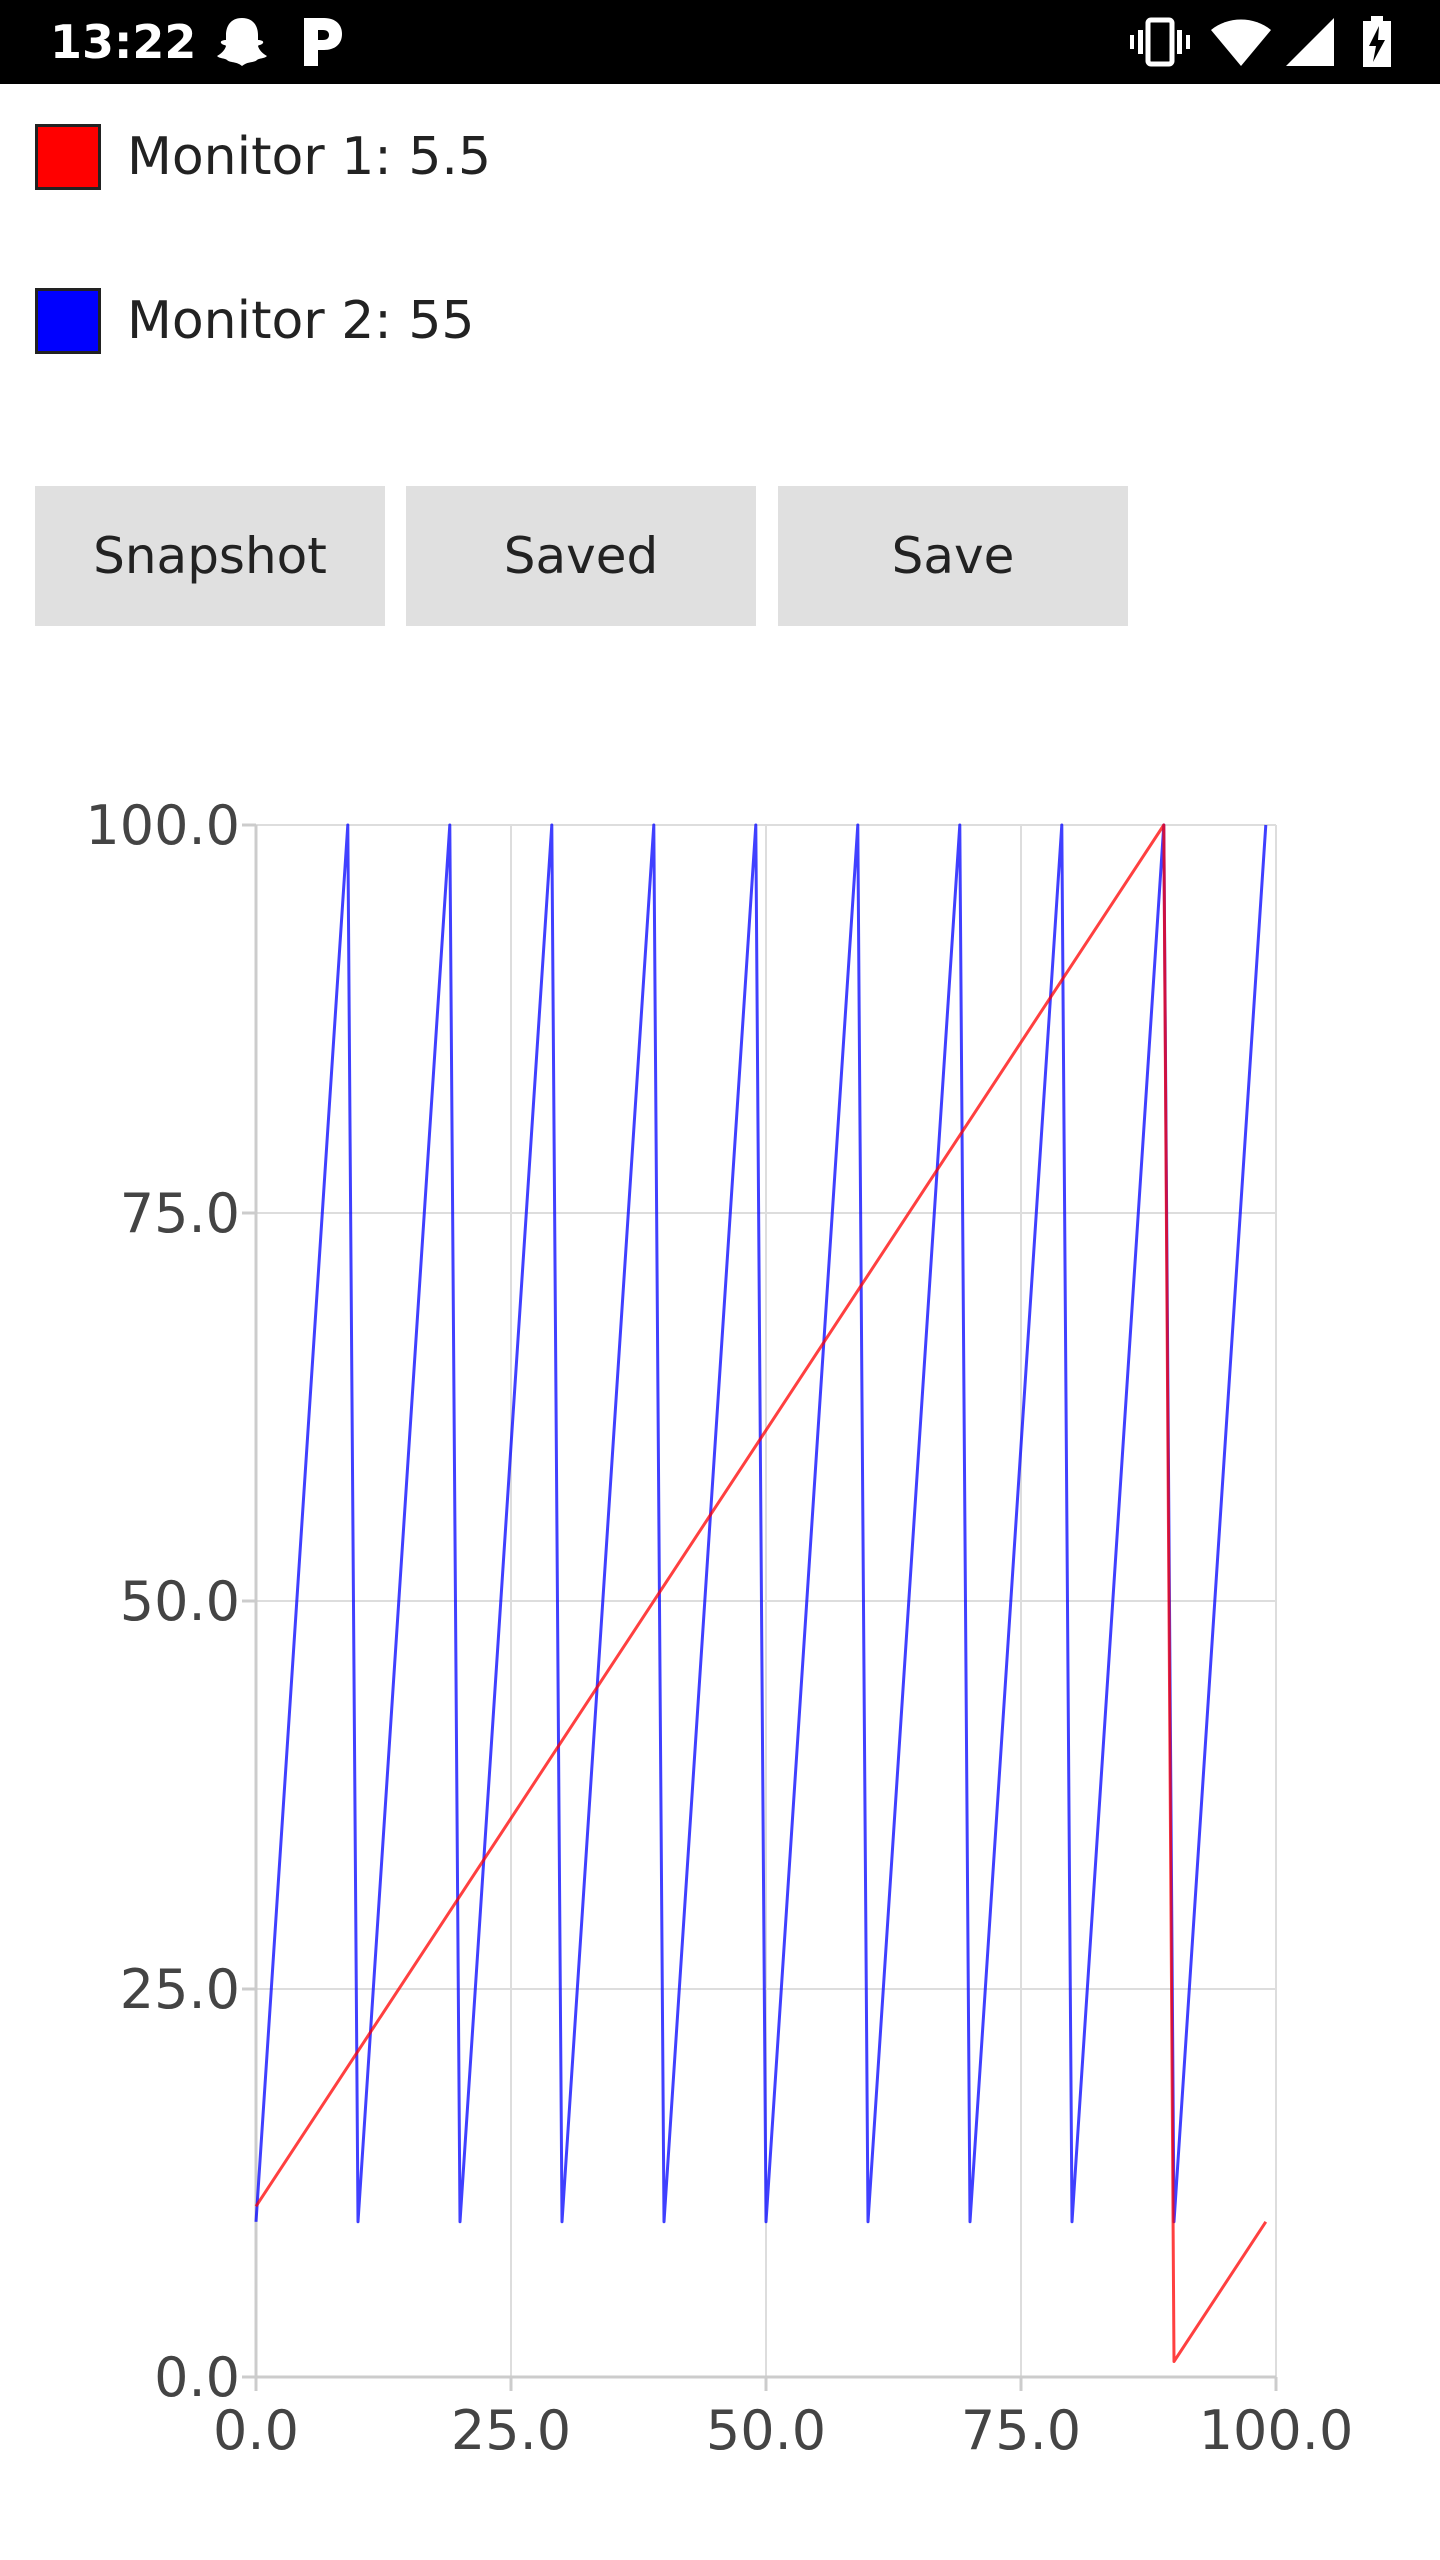 This screenshot has width=1440, height=2560. Describe the element at coordinates (1241, 44) in the screenshot. I see `wifi-icon` at that location.